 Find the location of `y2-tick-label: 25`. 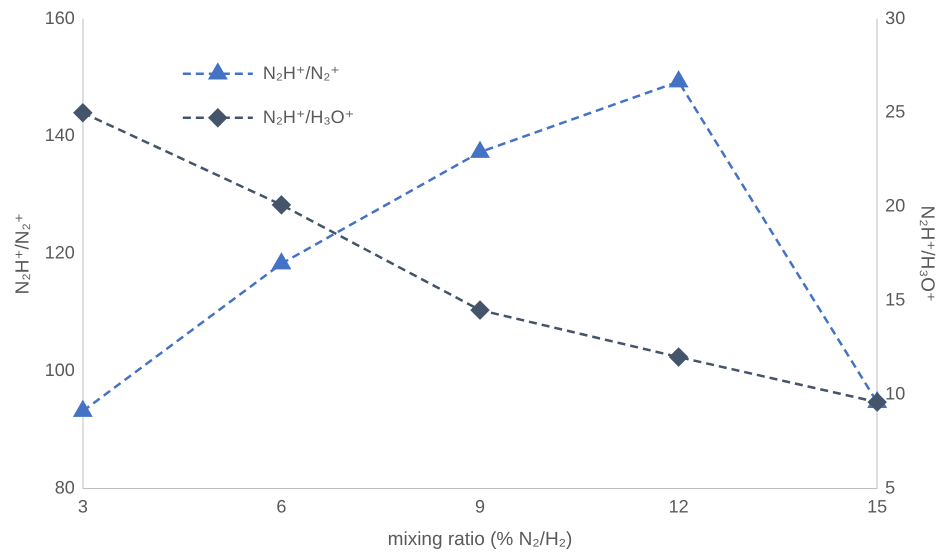

y2-tick-label: 25 is located at coordinates (895, 112).